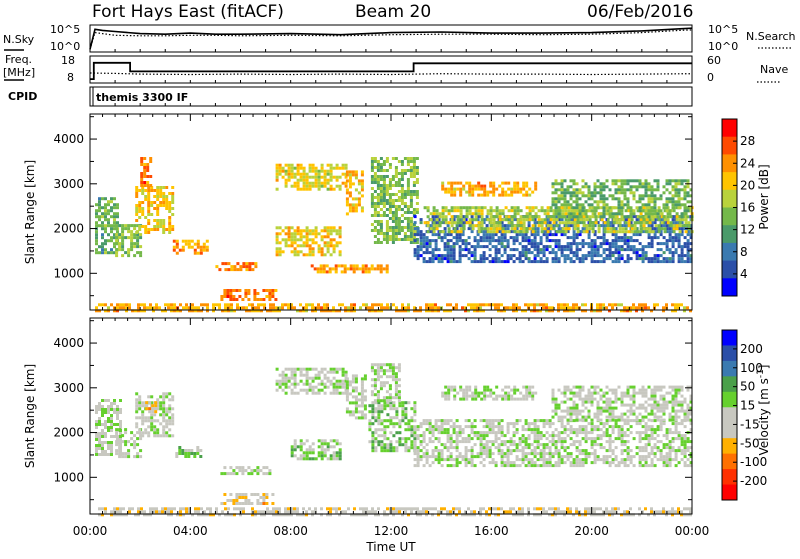 The image size is (800, 559). I want to click on nave-tick-top: 60, so click(714, 60).